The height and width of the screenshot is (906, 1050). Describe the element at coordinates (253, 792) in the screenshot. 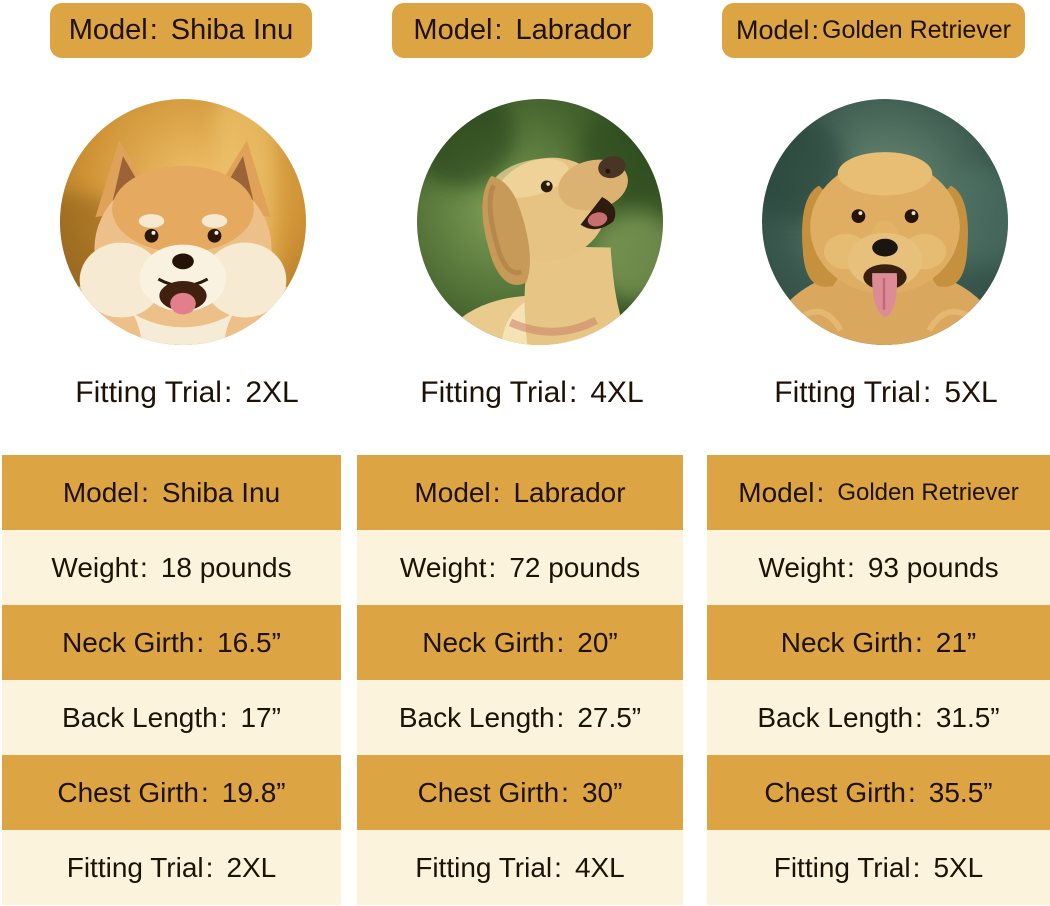

I see `row-value: 19.8”` at that location.